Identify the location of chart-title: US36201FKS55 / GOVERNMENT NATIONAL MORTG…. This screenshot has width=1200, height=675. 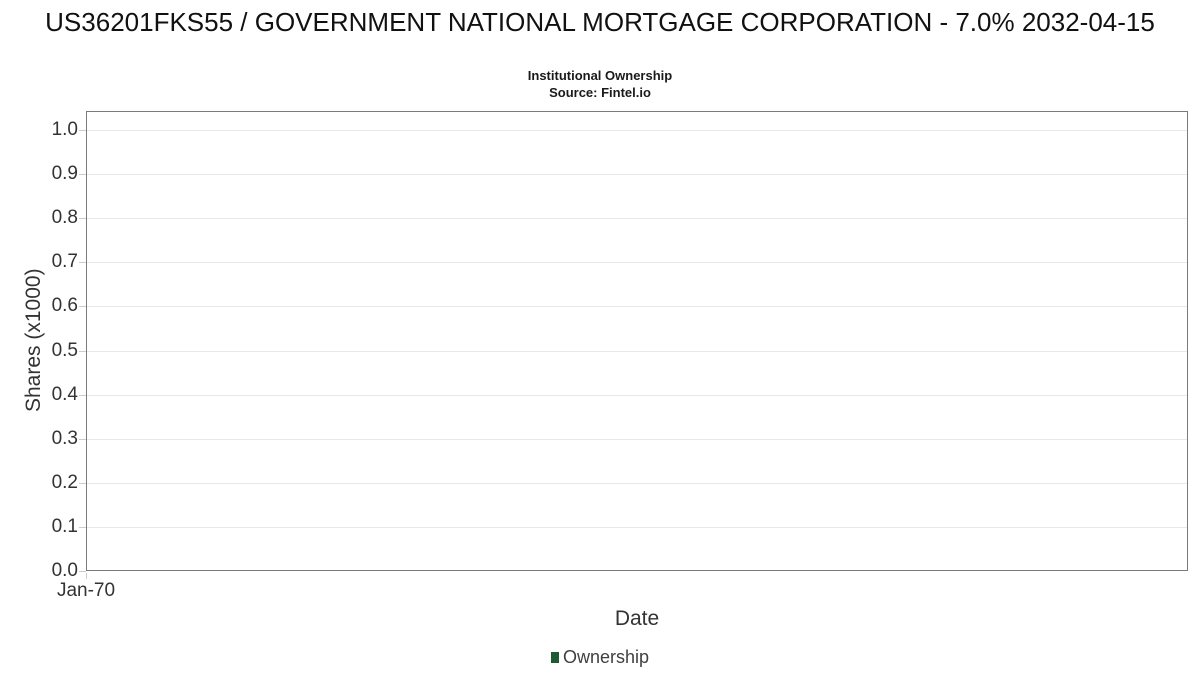
(600, 22).